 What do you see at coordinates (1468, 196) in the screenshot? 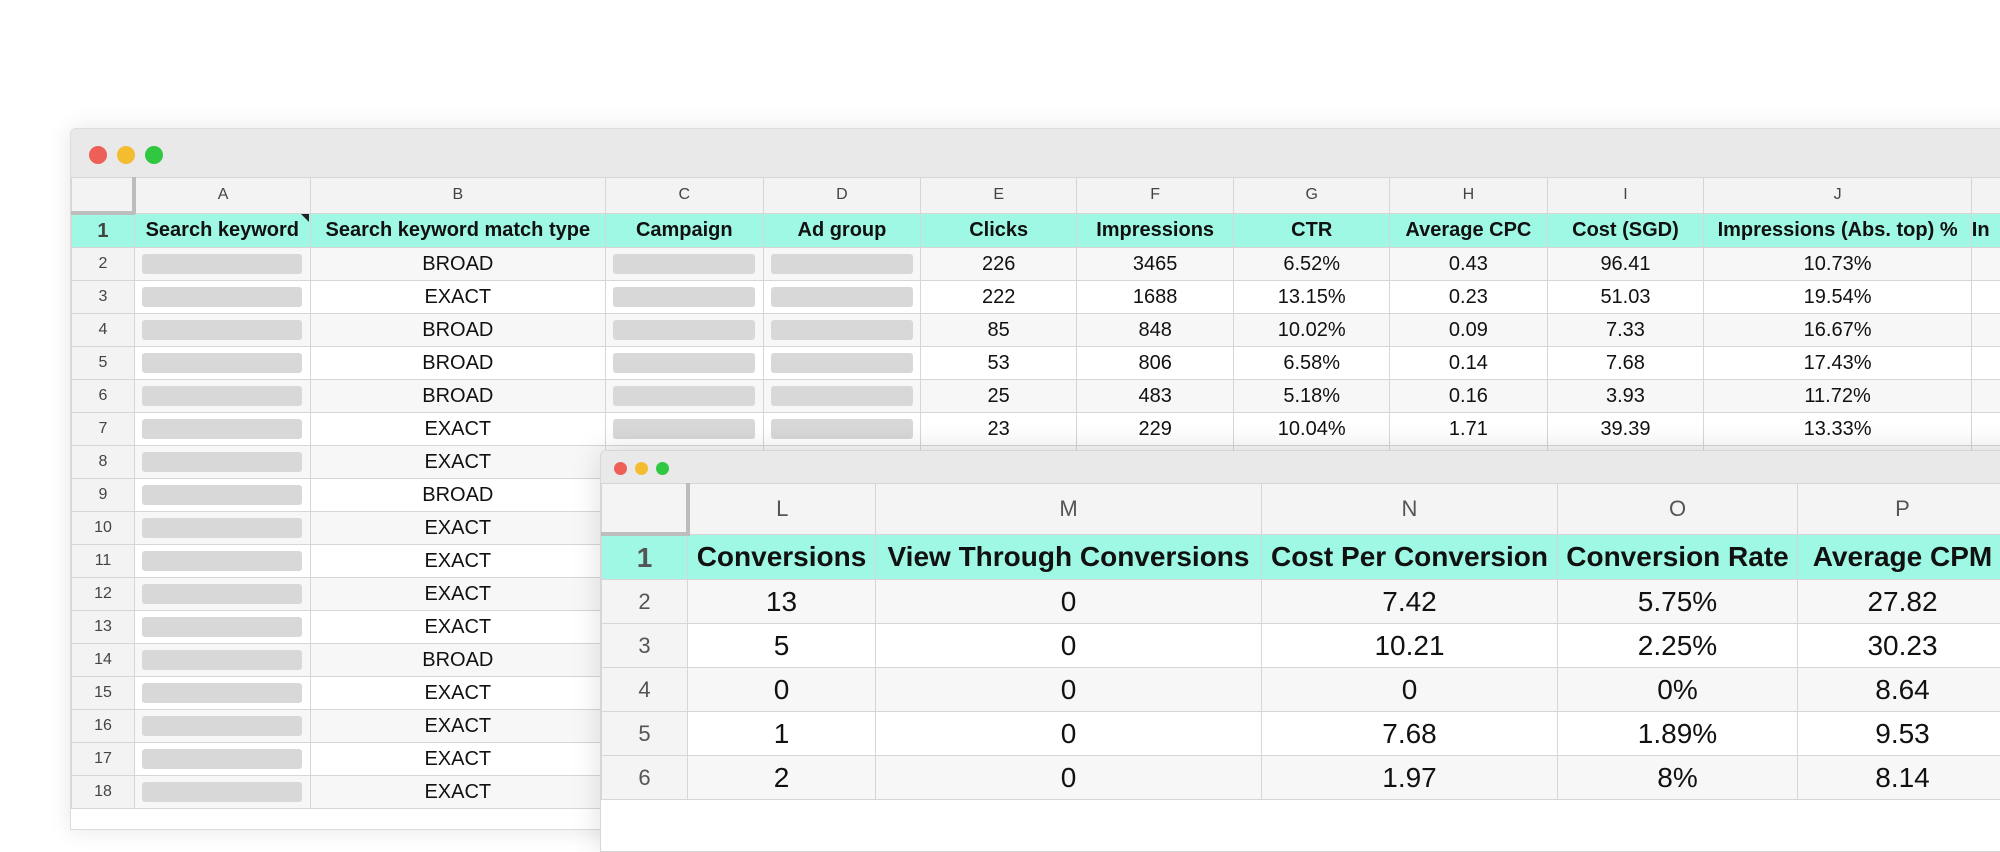
I see `column-header-h: H` at bounding box center [1468, 196].